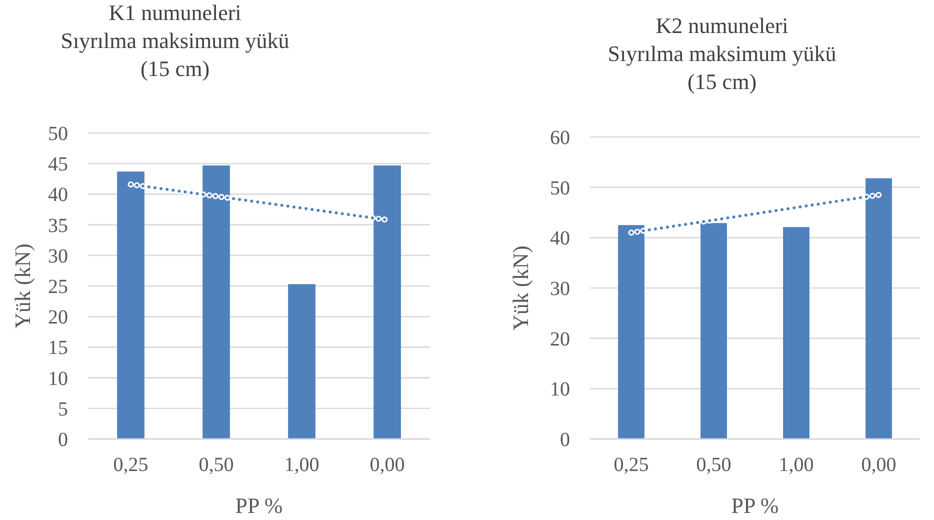 This screenshot has height=520, width=934. I want to click on y-tick-label: 45, so click(58, 165).